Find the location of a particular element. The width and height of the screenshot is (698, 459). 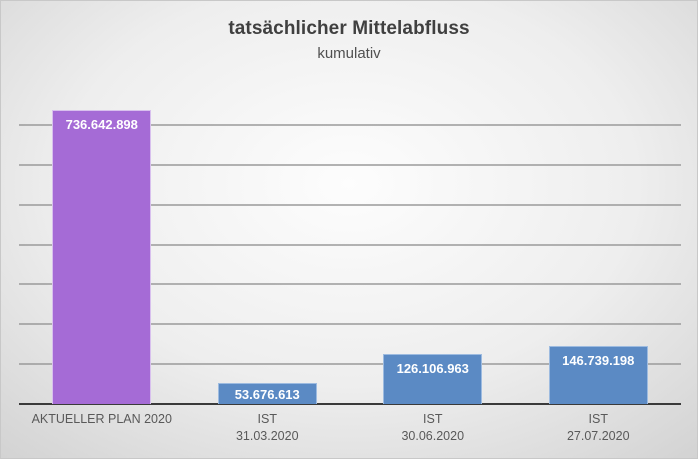

x-axis-line is located at coordinates (350, 404).